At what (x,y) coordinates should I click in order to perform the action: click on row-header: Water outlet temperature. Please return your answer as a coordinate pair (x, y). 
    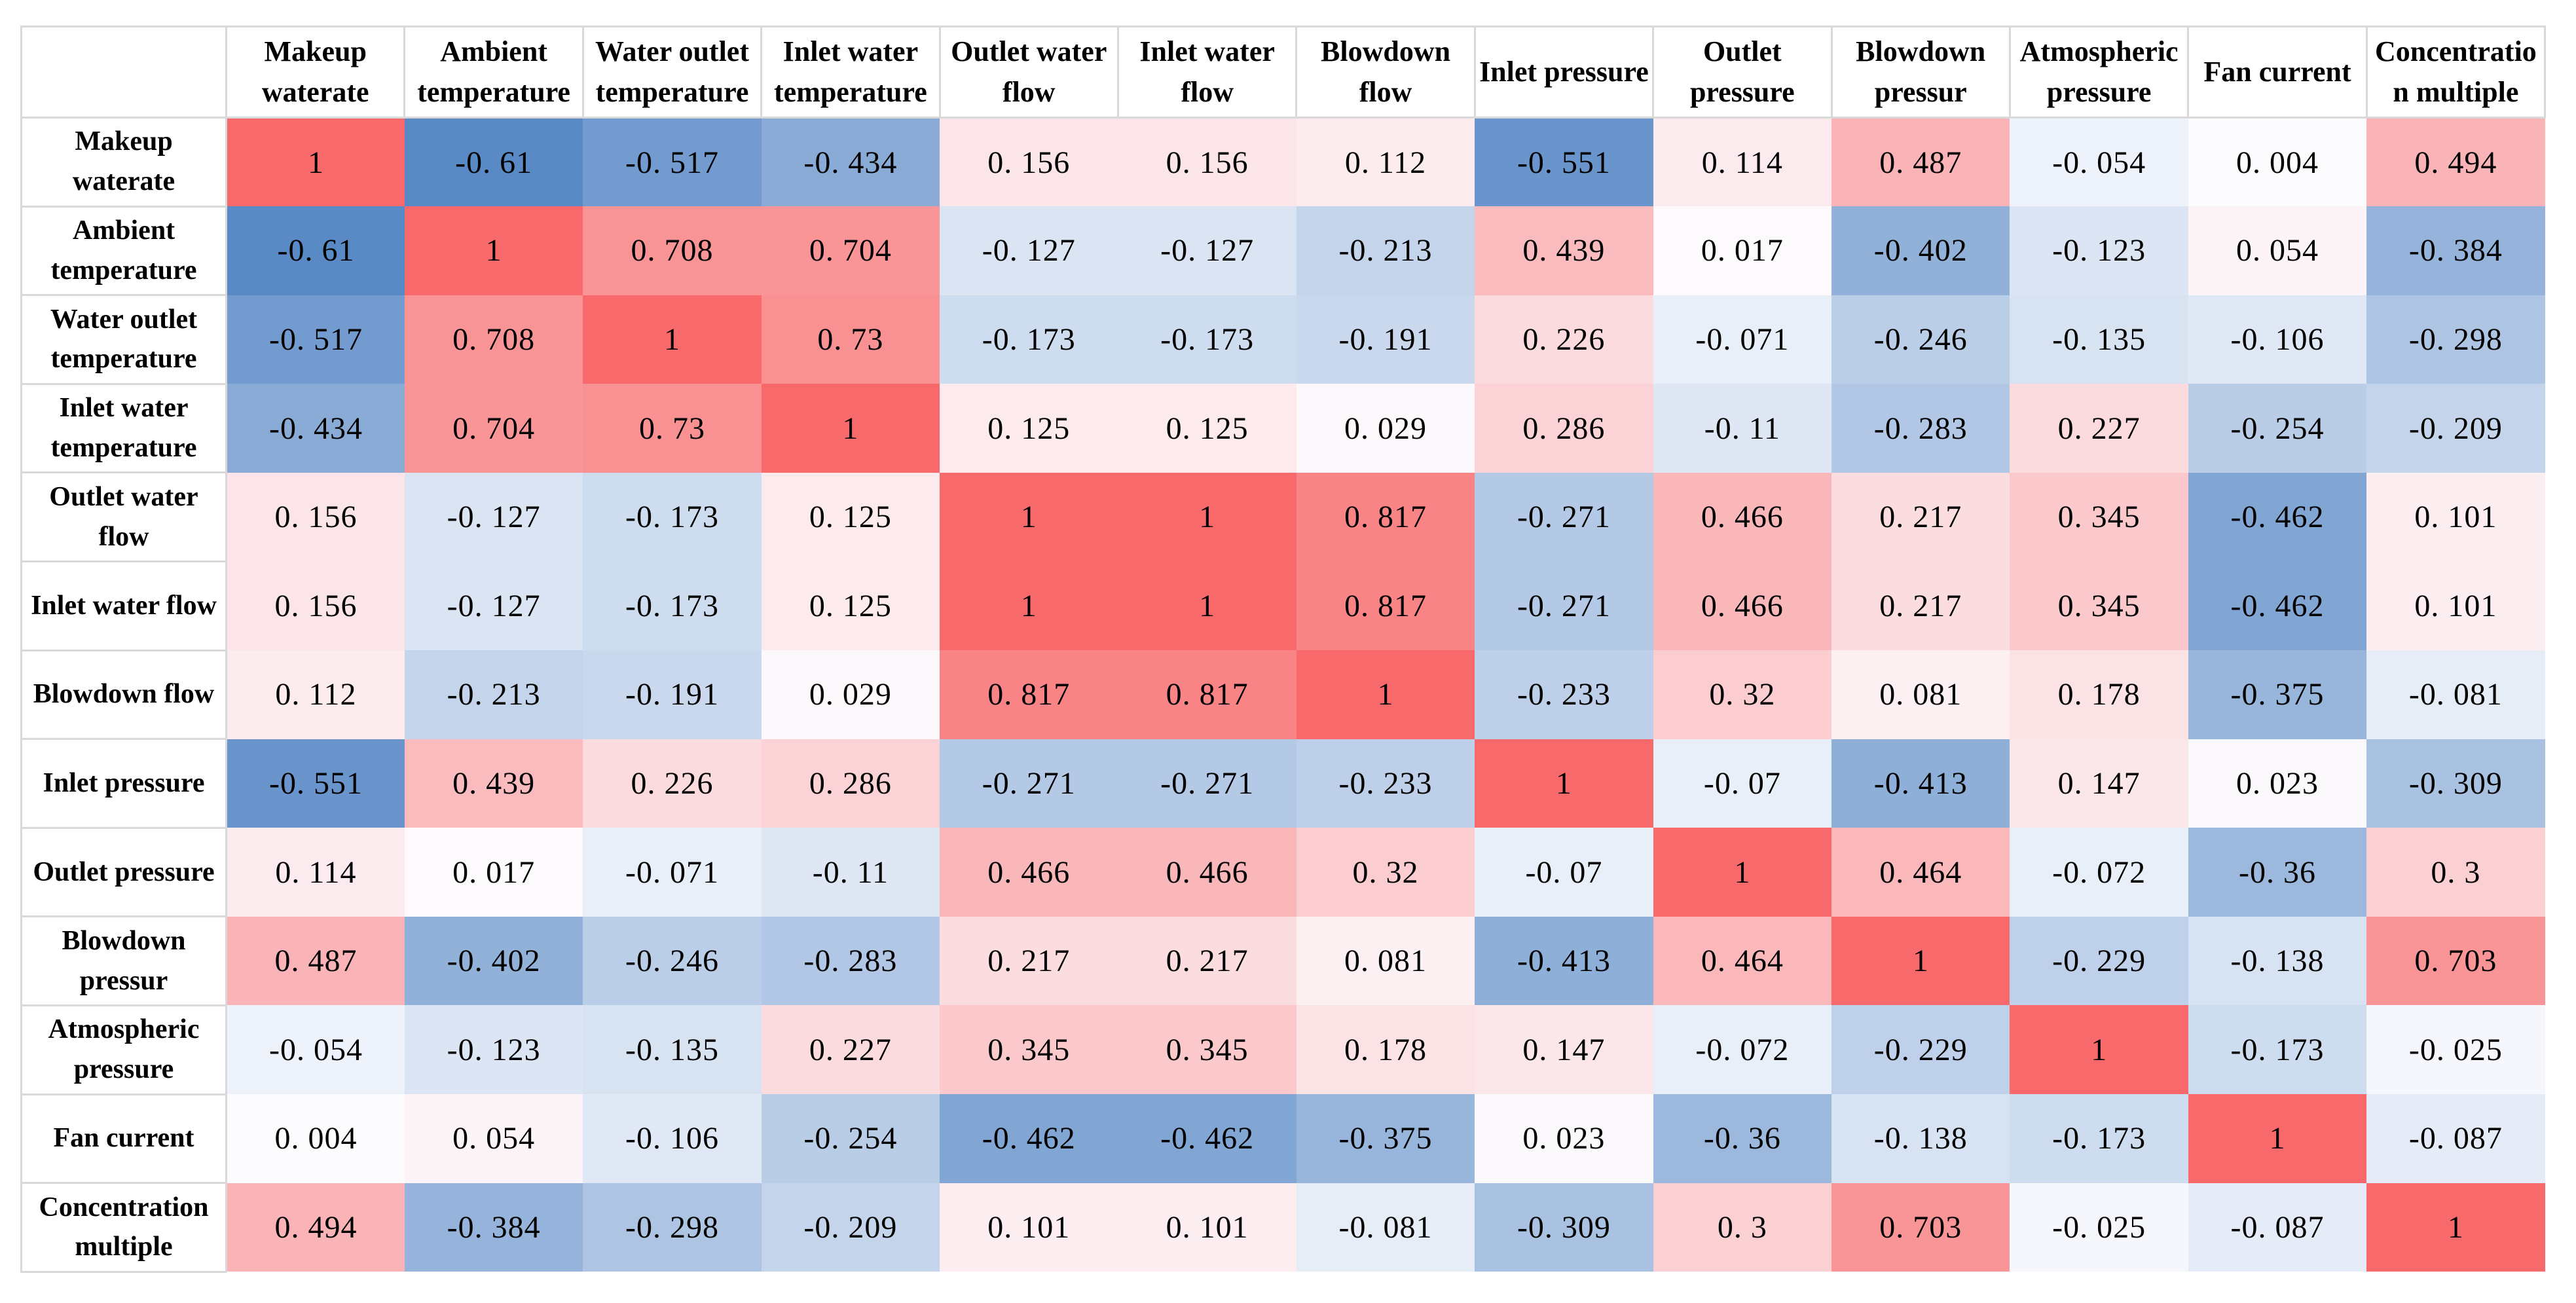
    Looking at the image, I should click on (123, 339).